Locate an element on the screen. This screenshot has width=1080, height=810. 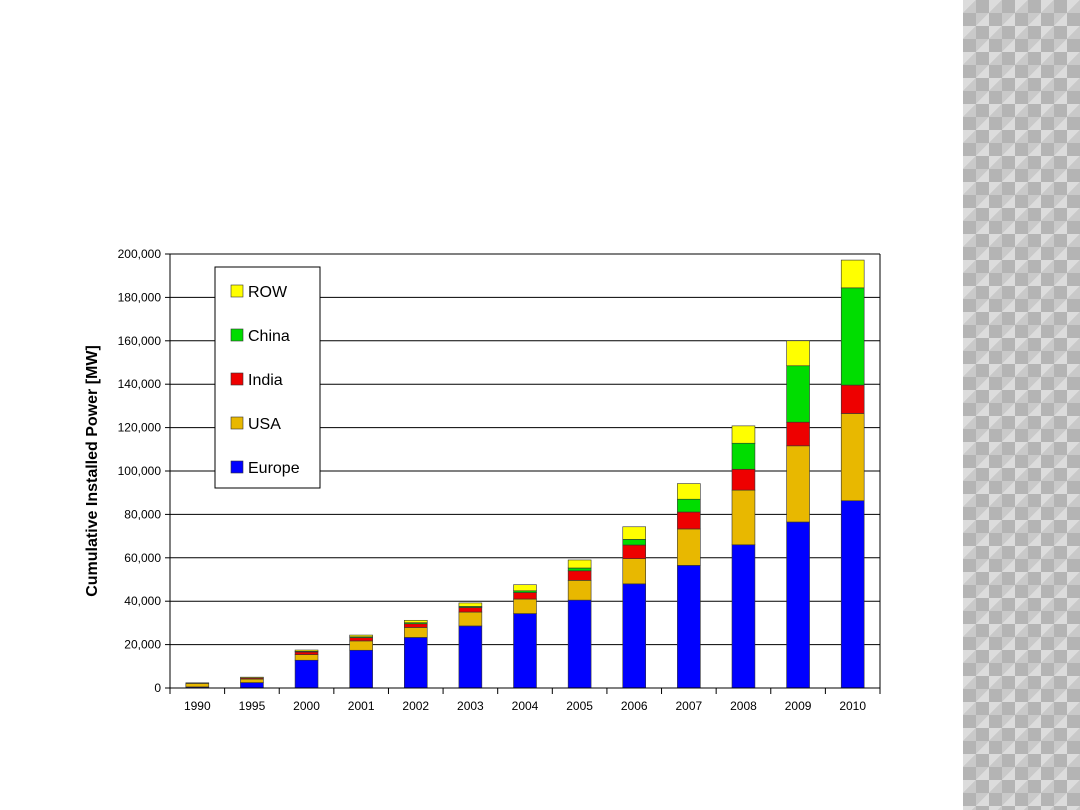
bar-segment-row-1995 is located at coordinates (252, 677).